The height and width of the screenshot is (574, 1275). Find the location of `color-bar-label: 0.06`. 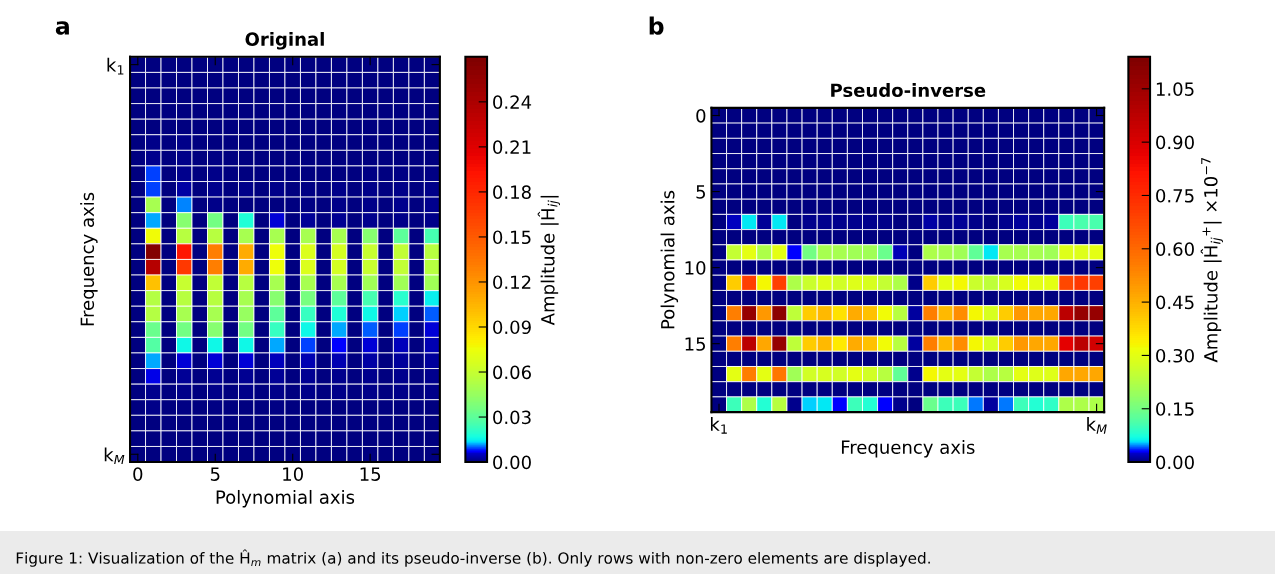

color-bar-label: 0.06 is located at coordinates (512, 372).